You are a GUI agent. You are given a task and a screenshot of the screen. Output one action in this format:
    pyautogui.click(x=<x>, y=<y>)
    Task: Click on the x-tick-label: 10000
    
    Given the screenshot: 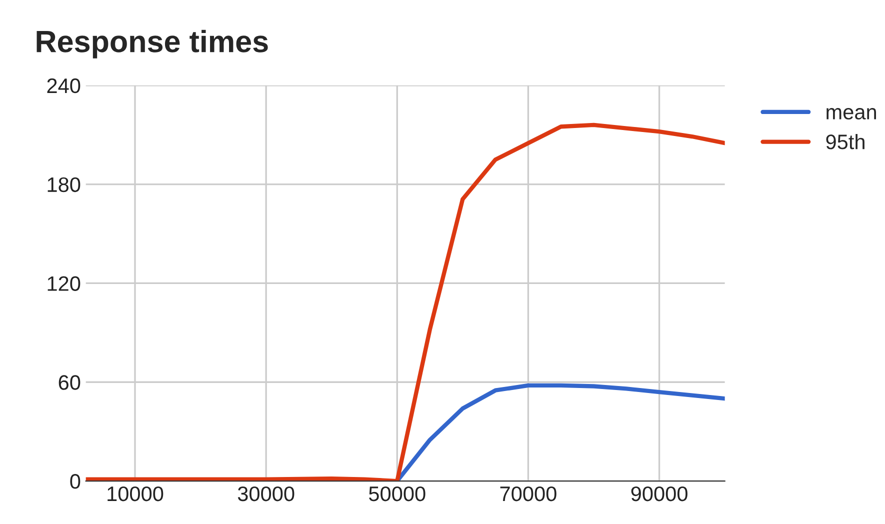 What is the action you would take?
    pyautogui.click(x=136, y=494)
    